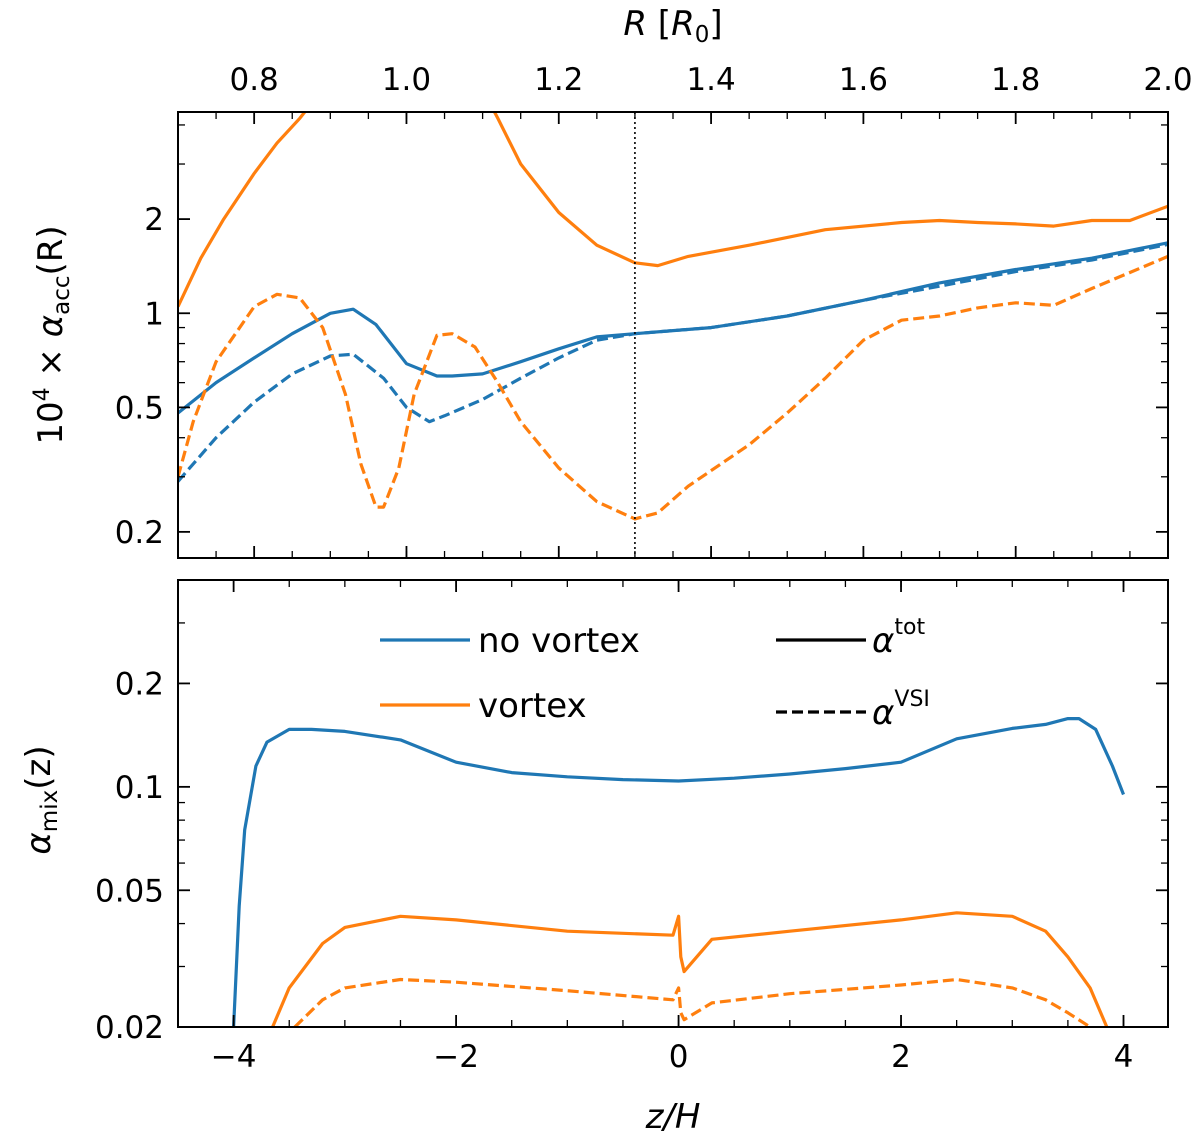 Image resolution: width=1200 pixels, height=1141 pixels. What do you see at coordinates (863, 80) in the screenshot?
I see `top-x-tick-label: 1.6` at bounding box center [863, 80].